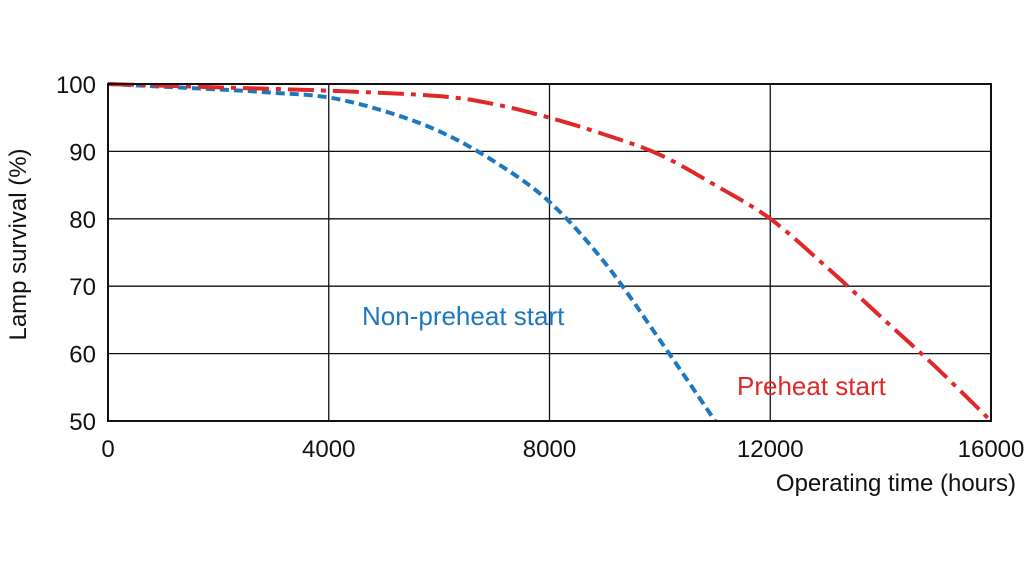 The height and width of the screenshot is (578, 1024). What do you see at coordinates (463, 316) in the screenshot?
I see `series-label-non-preheat-start: Non-preheat start` at bounding box center [463, 316].